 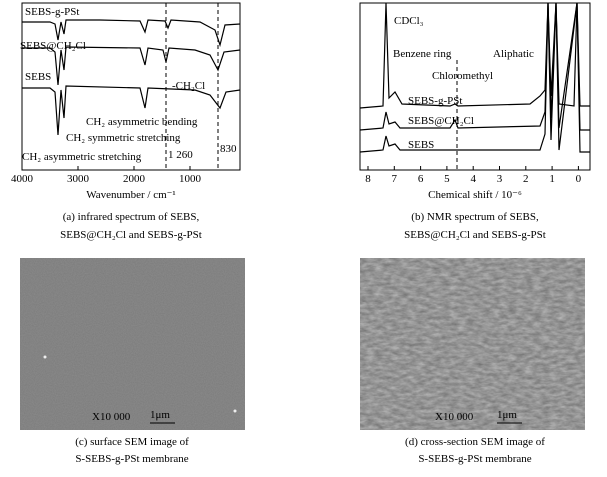 What do you see at coordinates (513, 54) in the screenshot?
I see `annotation: Aliphatic` at bounding box center [513, 54].